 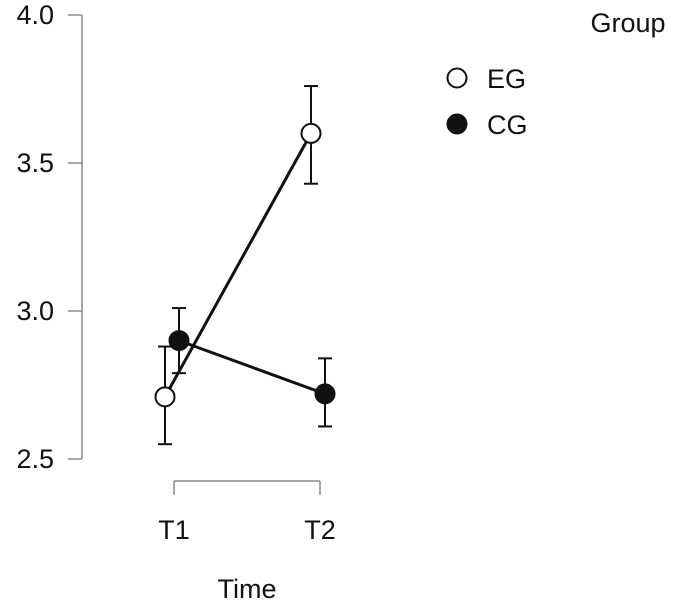 I want to click on y-tick-label: 4.0, so click(x=35, y=15).